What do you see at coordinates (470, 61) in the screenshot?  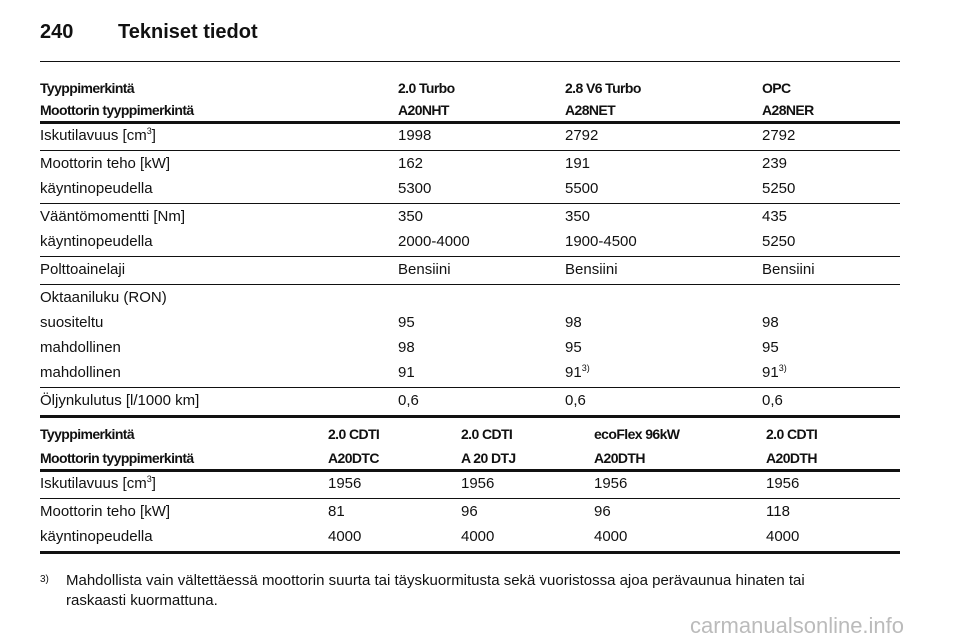 I see `header-rule` at bounding box center [470, 61].